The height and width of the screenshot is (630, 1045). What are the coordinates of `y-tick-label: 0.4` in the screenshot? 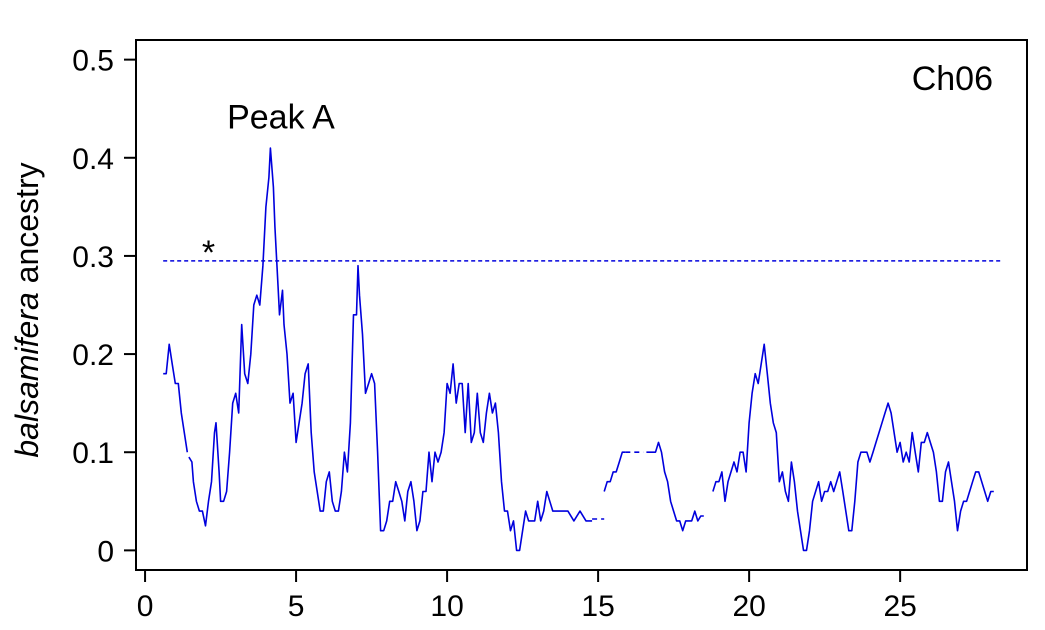 It's located at (93, 159).